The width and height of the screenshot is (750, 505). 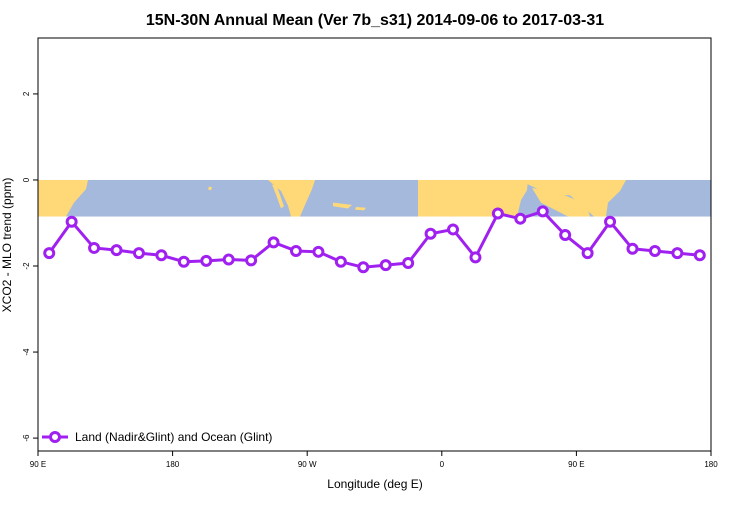 I want to click on y-axis: 2 0 -2 -4 -6, so click(x=30, y=266).